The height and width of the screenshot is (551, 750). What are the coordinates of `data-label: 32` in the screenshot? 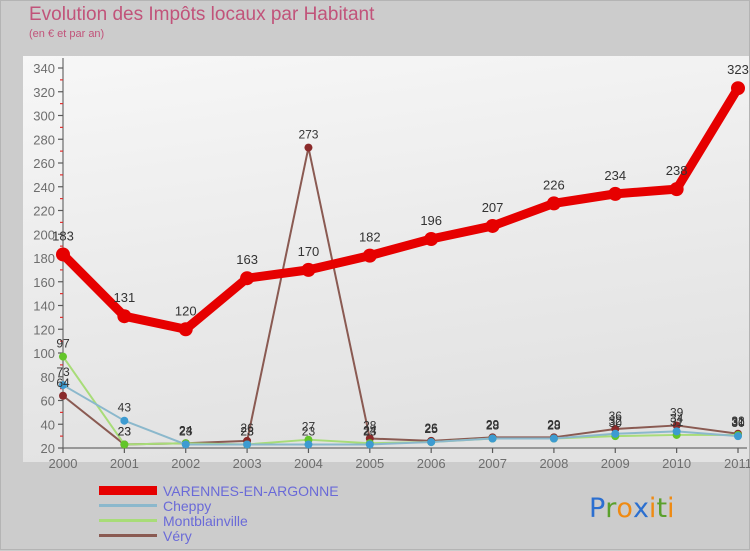 It's located at (738, 421).